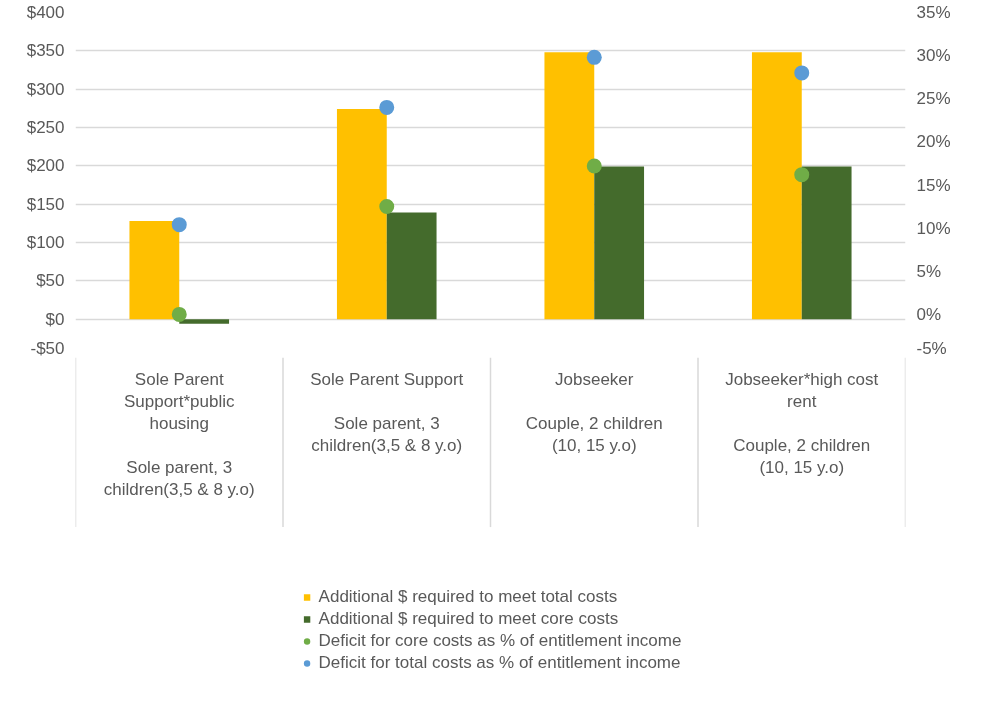 This screenshot has height=724, width=1004. Describe the element at coordinates (802, 423) in the screenshot. I see `category-label: Jobseeker*high cost rent Couple, 2 children (10, 15 y.o)` at that location.